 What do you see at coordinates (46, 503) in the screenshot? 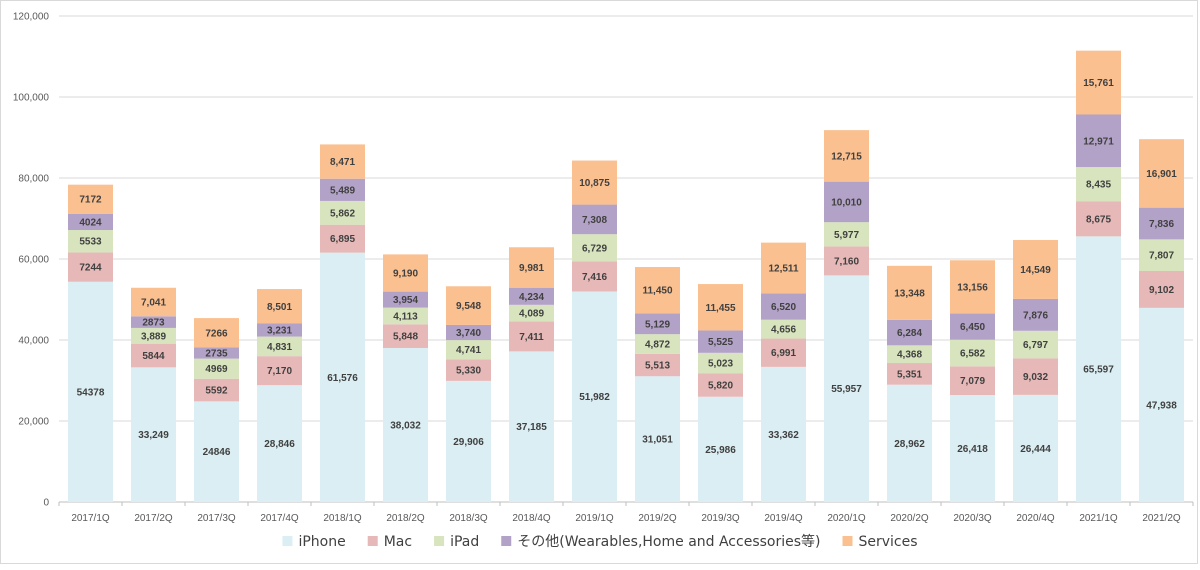
I see `y-tick-label: 0` at bounding box center [46, 503].